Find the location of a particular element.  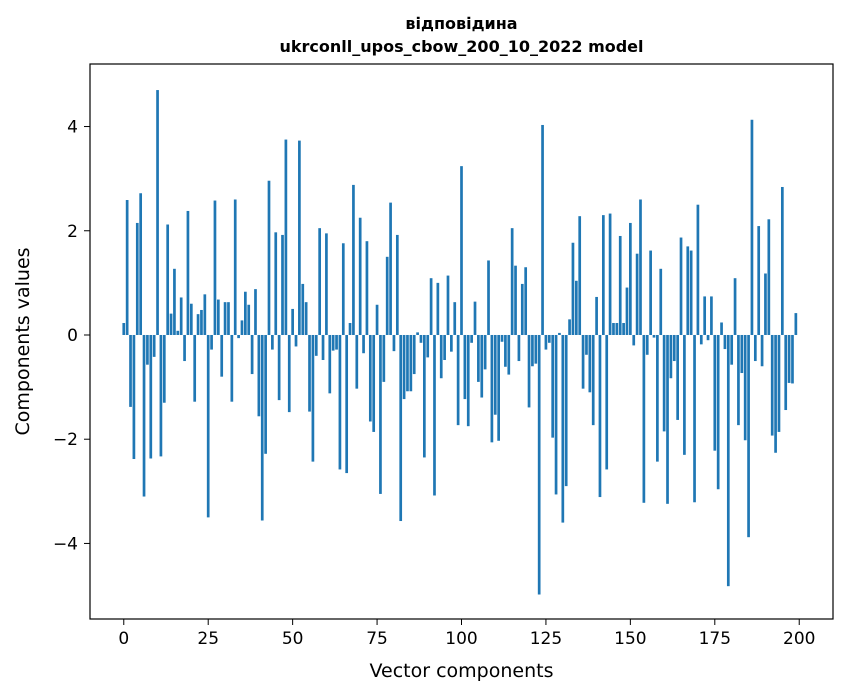

x-tick-label: 100 is located at coordinates (461, 639).